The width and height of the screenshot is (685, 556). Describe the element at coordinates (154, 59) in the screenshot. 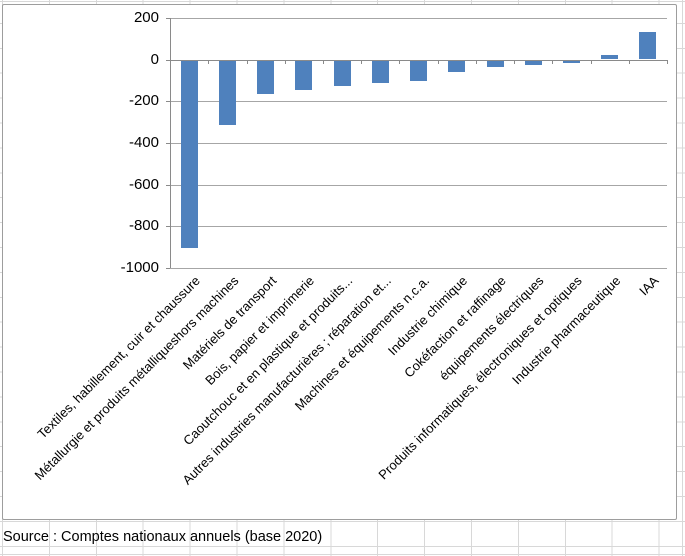

I see `value-axis-tick-label: 0` at that location.